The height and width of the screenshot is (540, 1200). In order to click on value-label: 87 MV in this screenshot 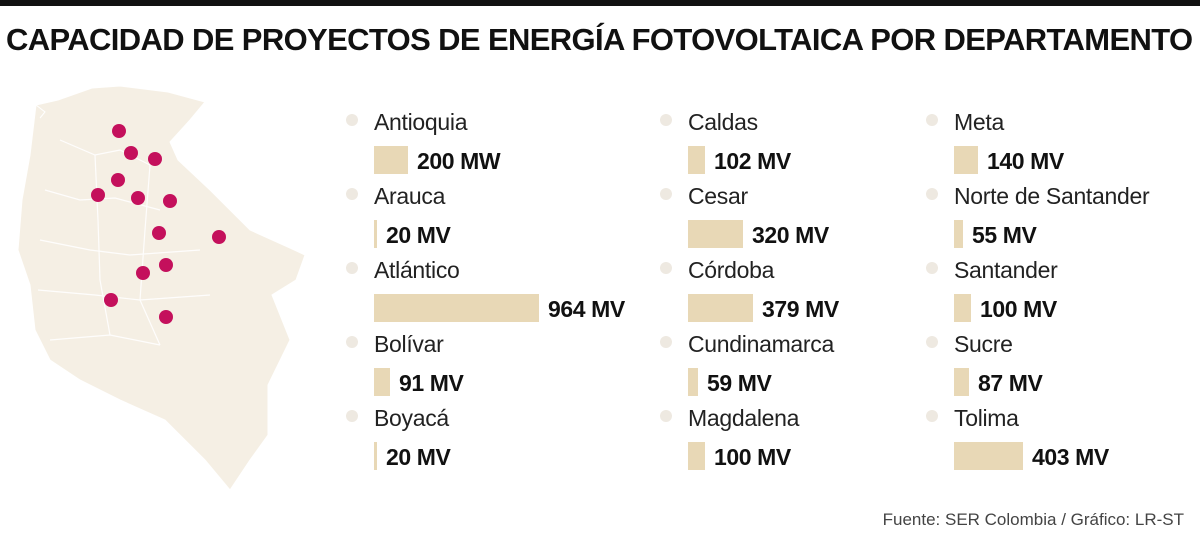, I will do `click(1010, 383)`.